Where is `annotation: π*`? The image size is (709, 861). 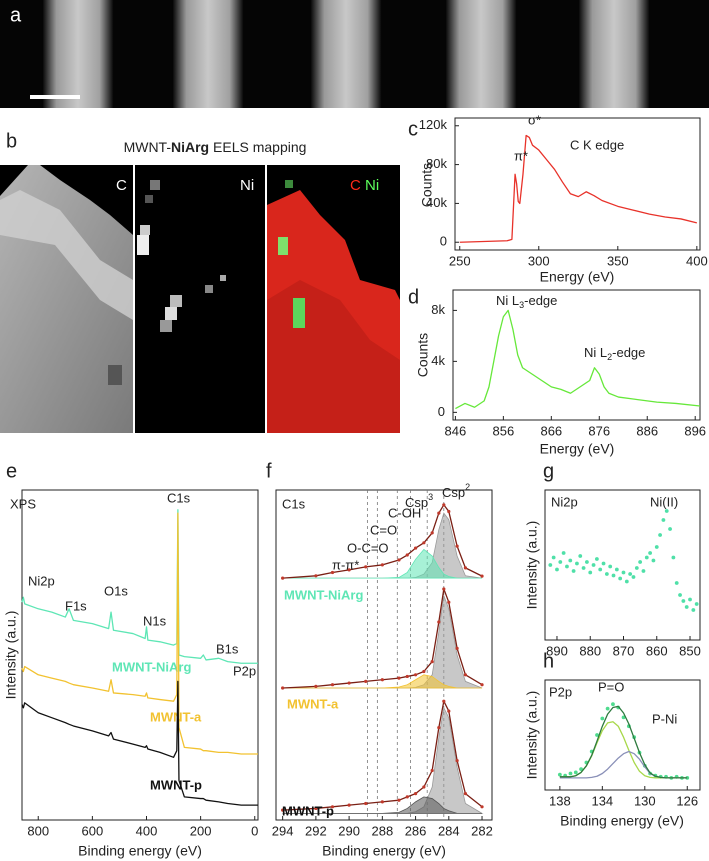 annotation: π* is located at coordinates (521, 155).